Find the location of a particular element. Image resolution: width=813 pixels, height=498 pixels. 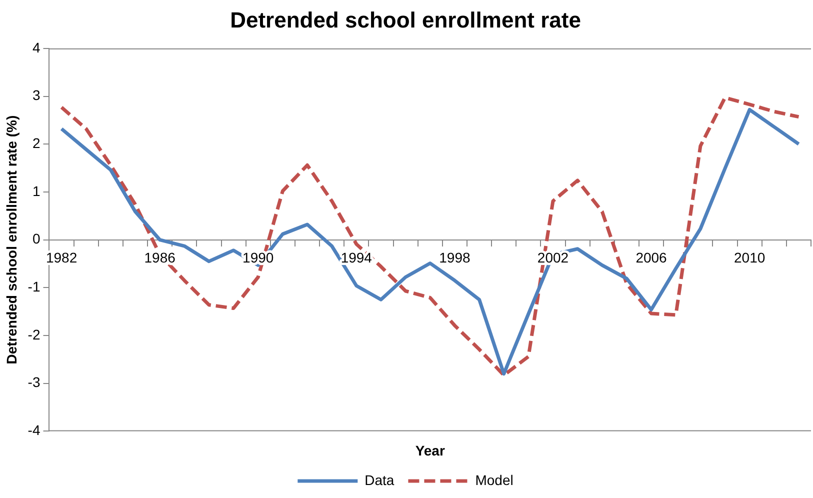

y-tick-label: -4 is located at coordinates (34, 430).